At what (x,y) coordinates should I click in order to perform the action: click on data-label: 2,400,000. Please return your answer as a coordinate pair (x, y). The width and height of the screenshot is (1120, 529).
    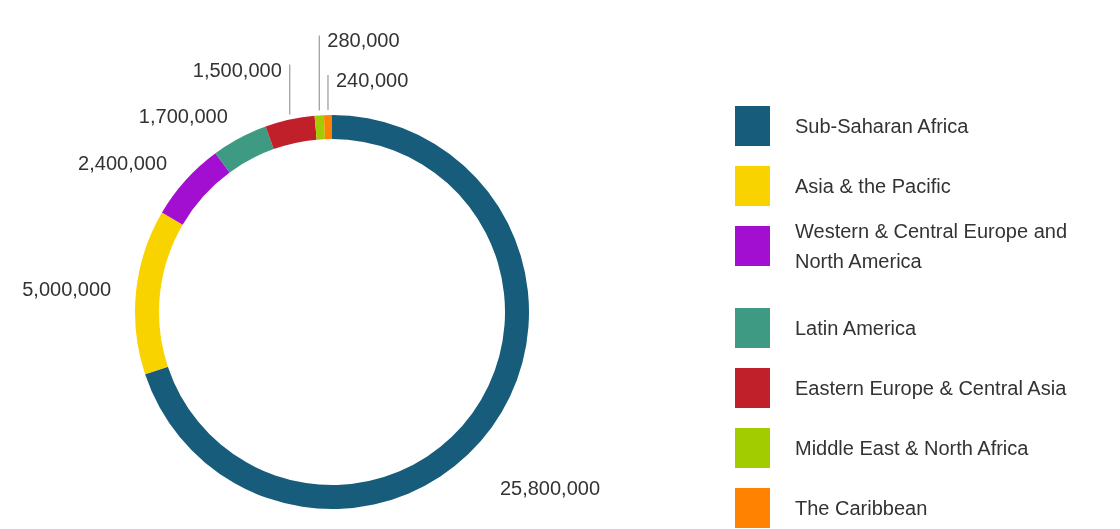
    Looking at the image, I should click on (123, 163).